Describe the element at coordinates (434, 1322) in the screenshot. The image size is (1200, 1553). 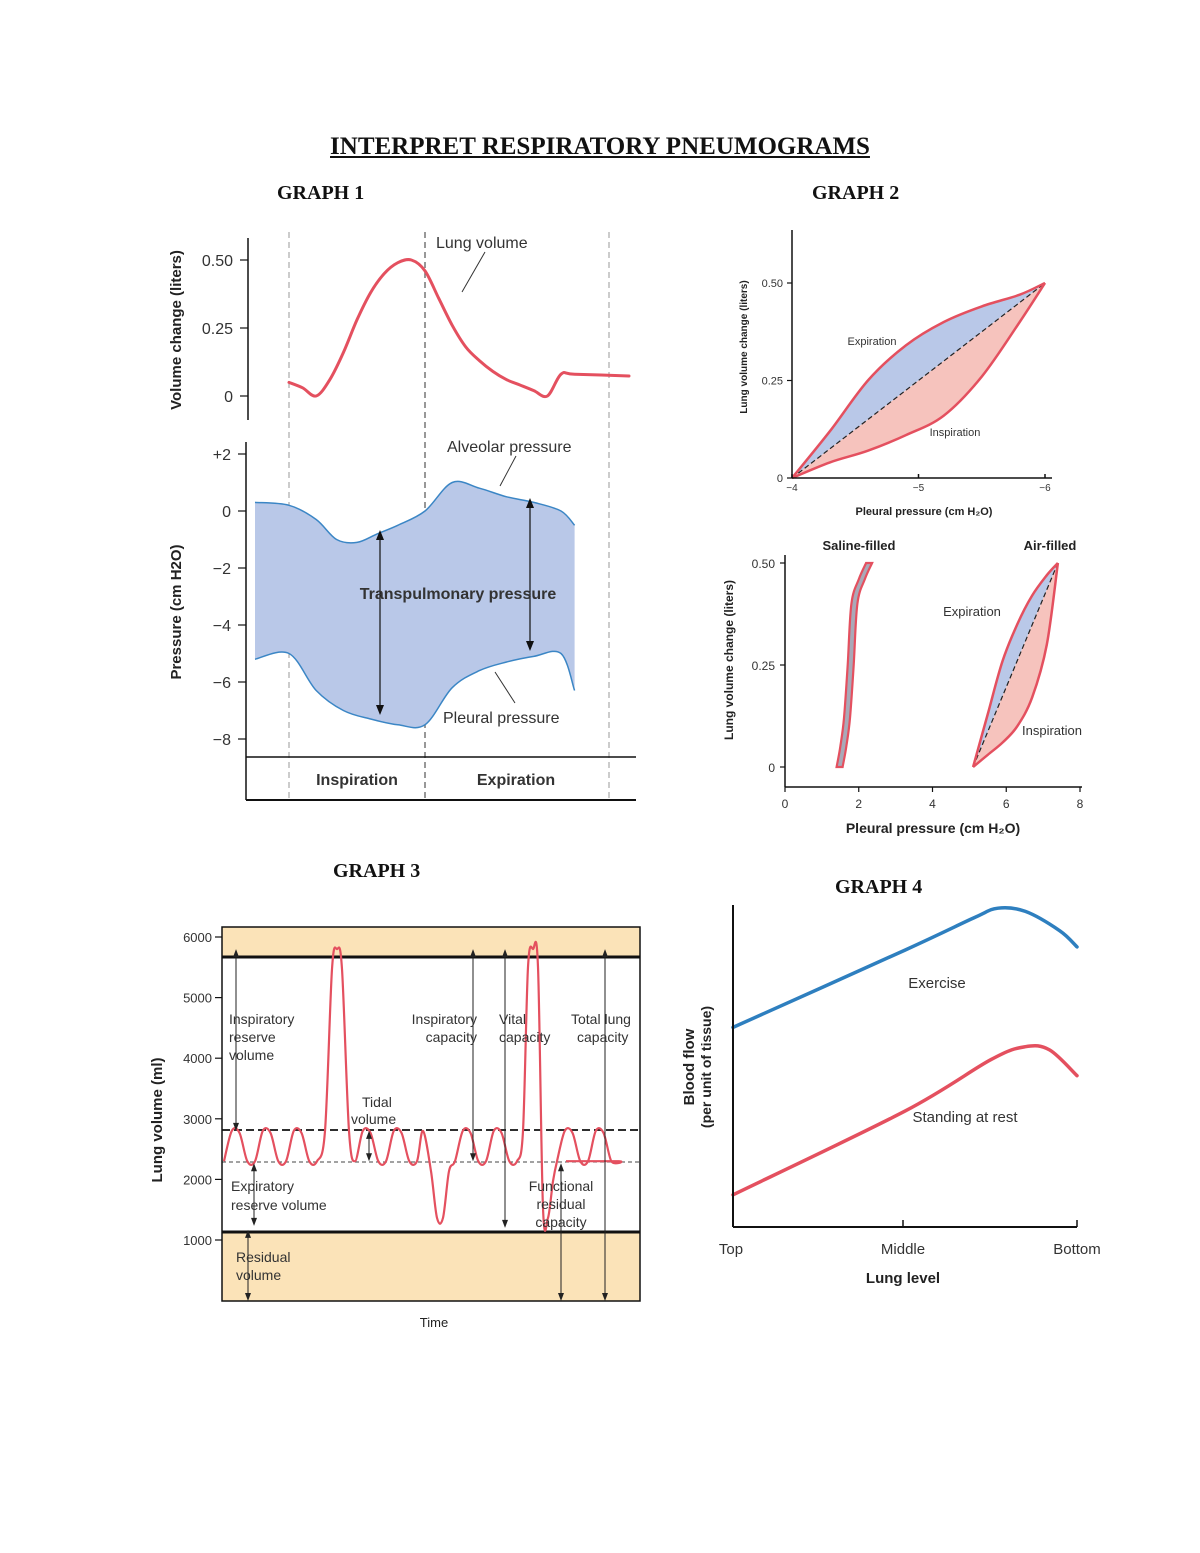
I see `x-axis-label: Time` at that location.